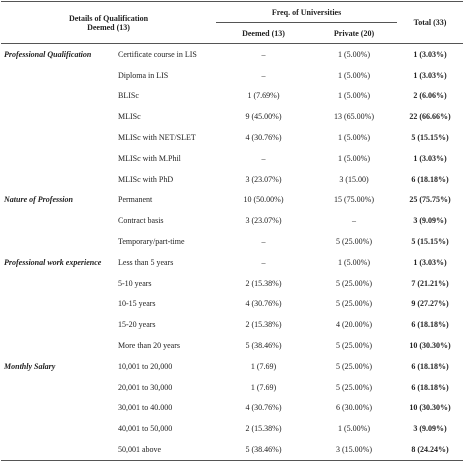  What do you see at coordinates (430, 96) in the screenshot?
I see `total-value: 2 (6.06%)` at bounding box center [430, 96].